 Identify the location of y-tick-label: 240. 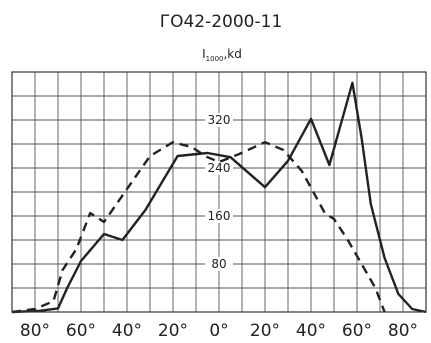
(219, 168).